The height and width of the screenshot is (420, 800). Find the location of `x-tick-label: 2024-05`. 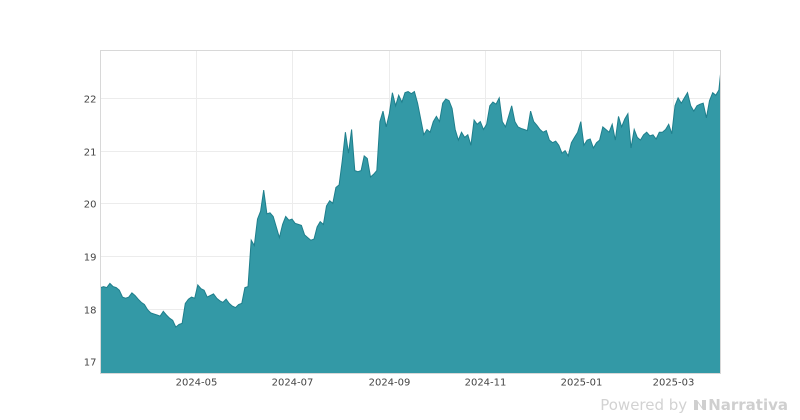

x-tick-label: 2024-05 is located at coordinates (197, 383).